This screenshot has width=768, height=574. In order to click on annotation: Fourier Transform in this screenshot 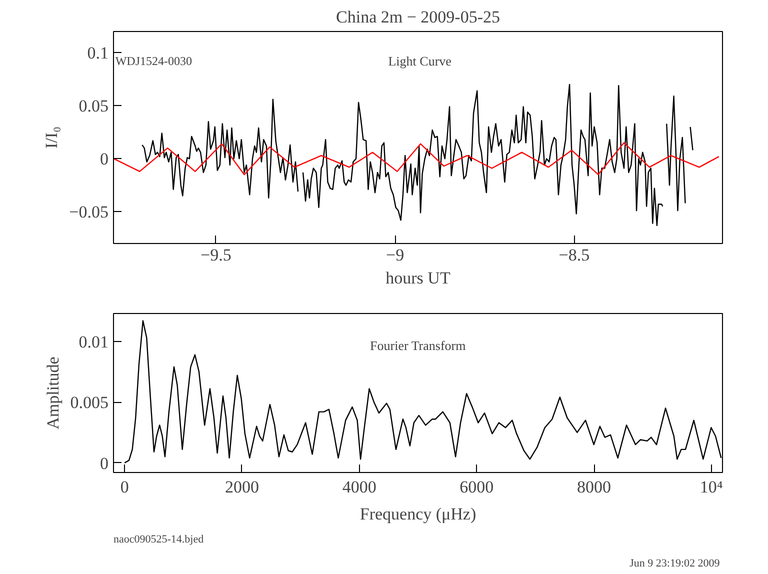, I will do `click(418, 345)`.